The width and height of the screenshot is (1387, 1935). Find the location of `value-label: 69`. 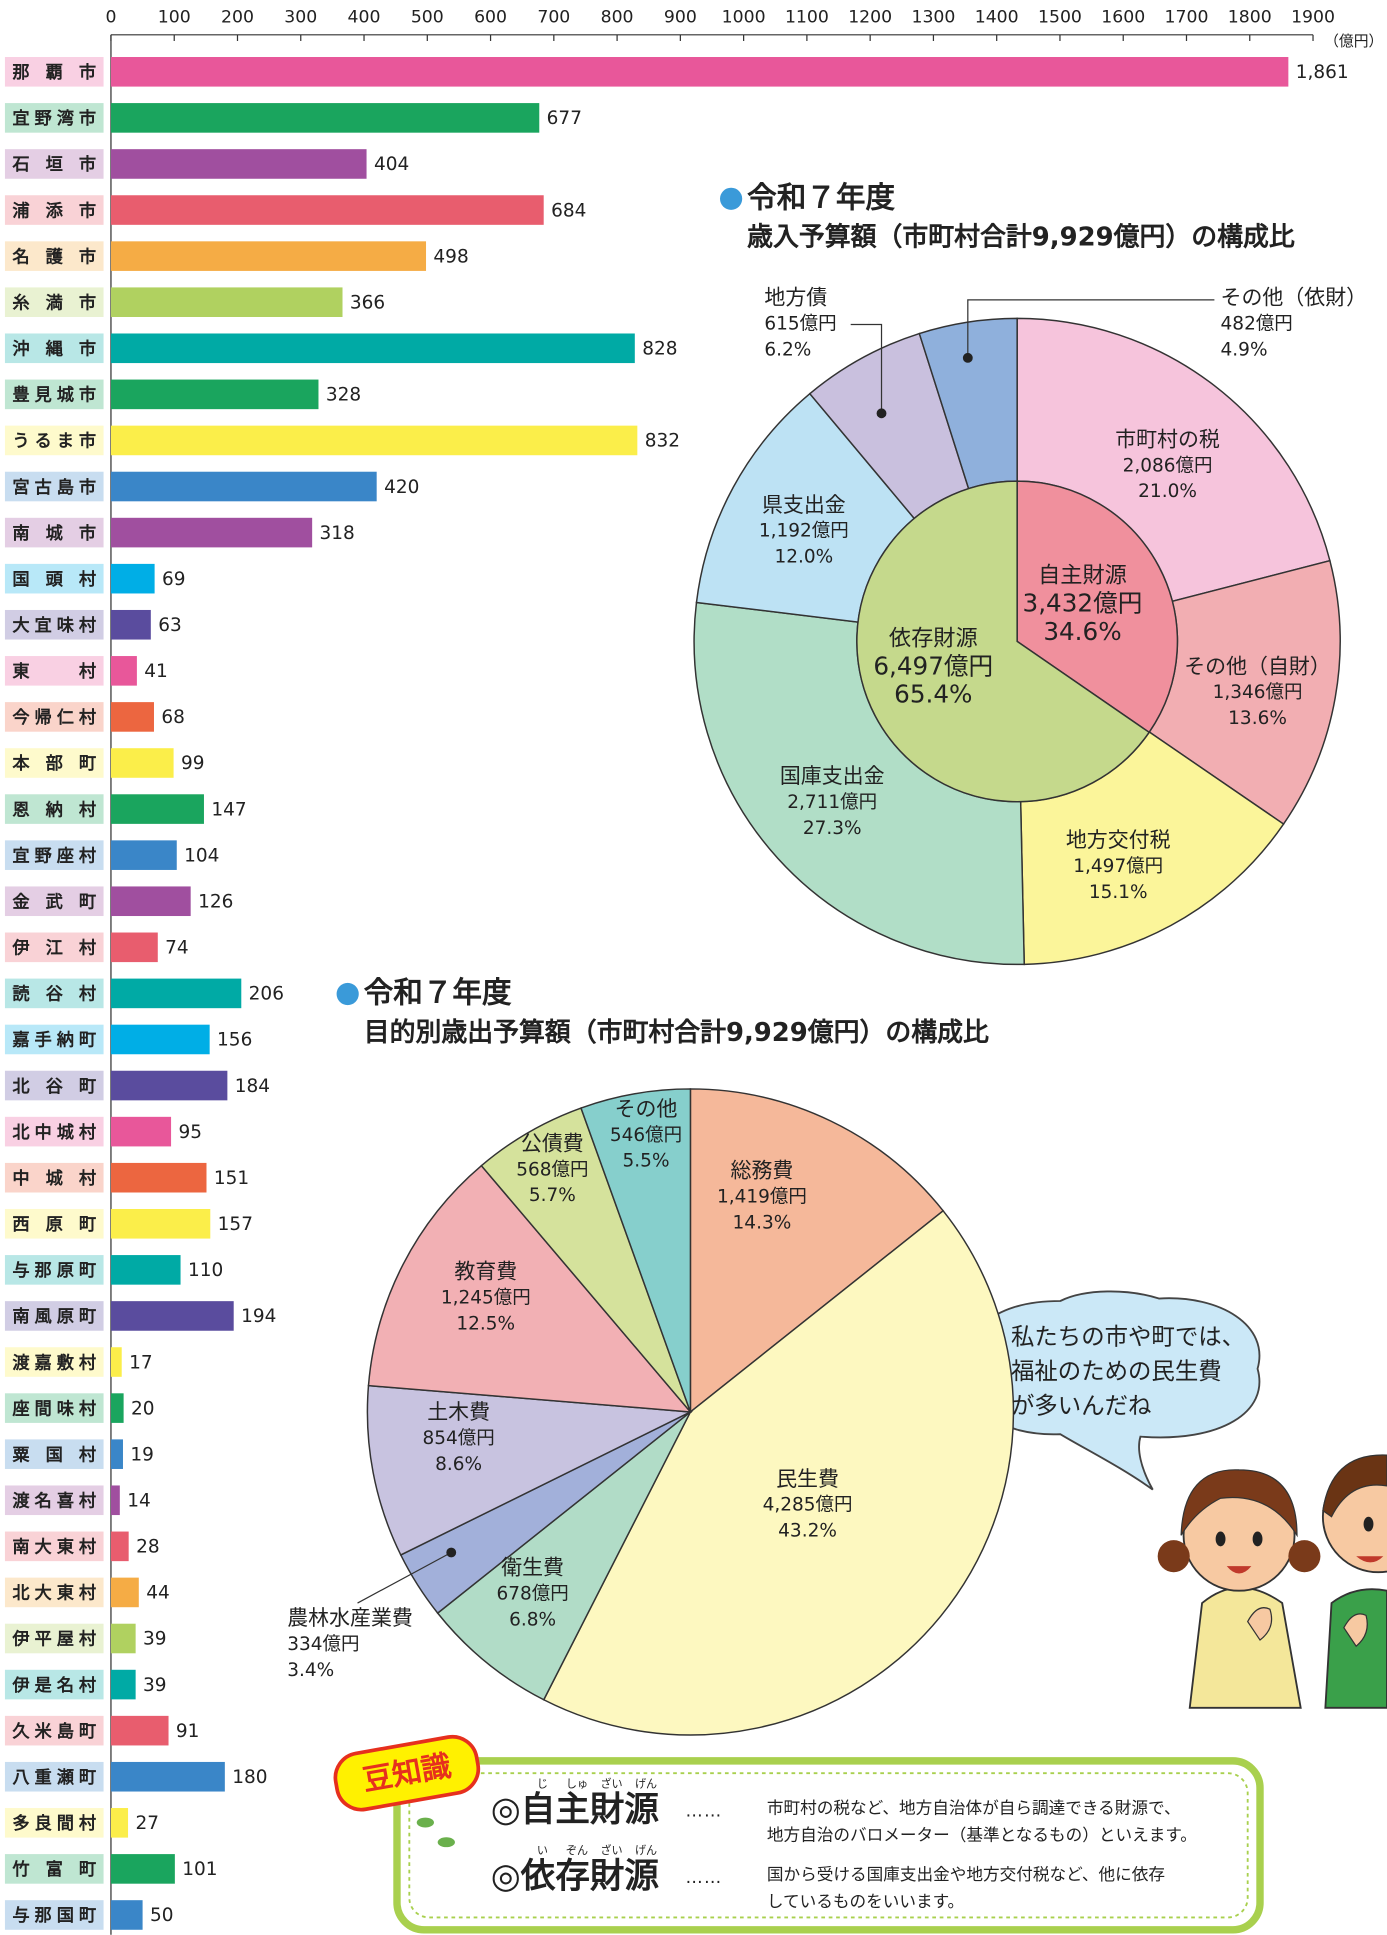

value-label: 69 is located at coordinates (174, 579).